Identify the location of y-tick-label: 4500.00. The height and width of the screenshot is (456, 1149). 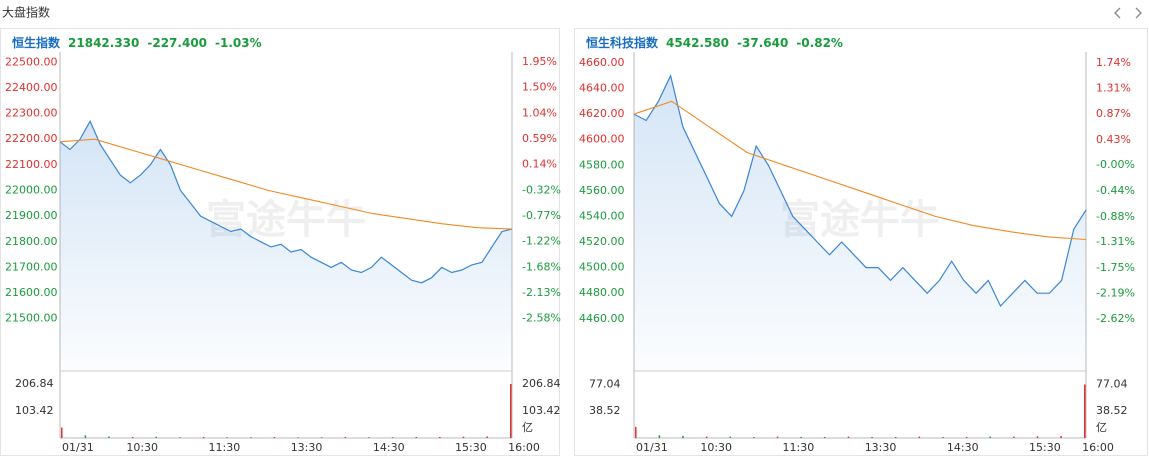
(602, 267).